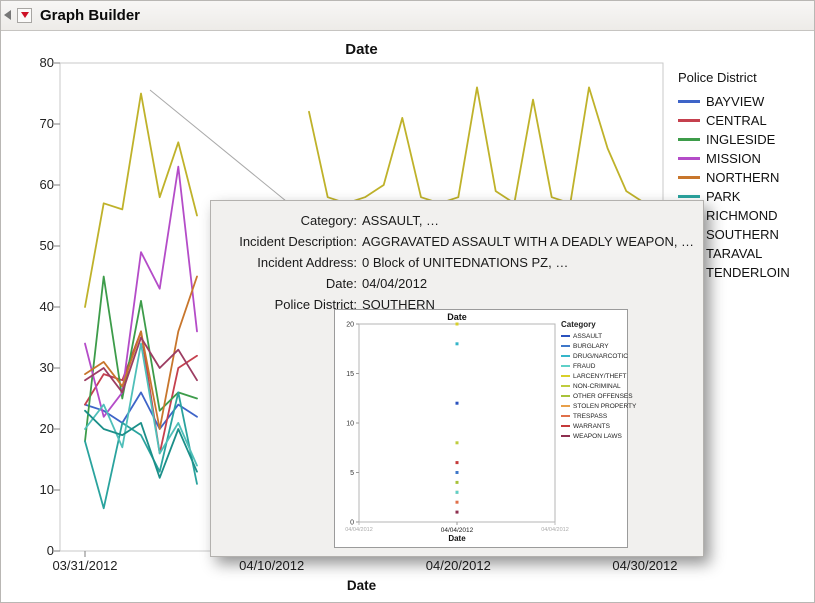 Image resolution: width=815 pixels, height=603 pixels. I want to click on series-taraval, so click(141, 444).